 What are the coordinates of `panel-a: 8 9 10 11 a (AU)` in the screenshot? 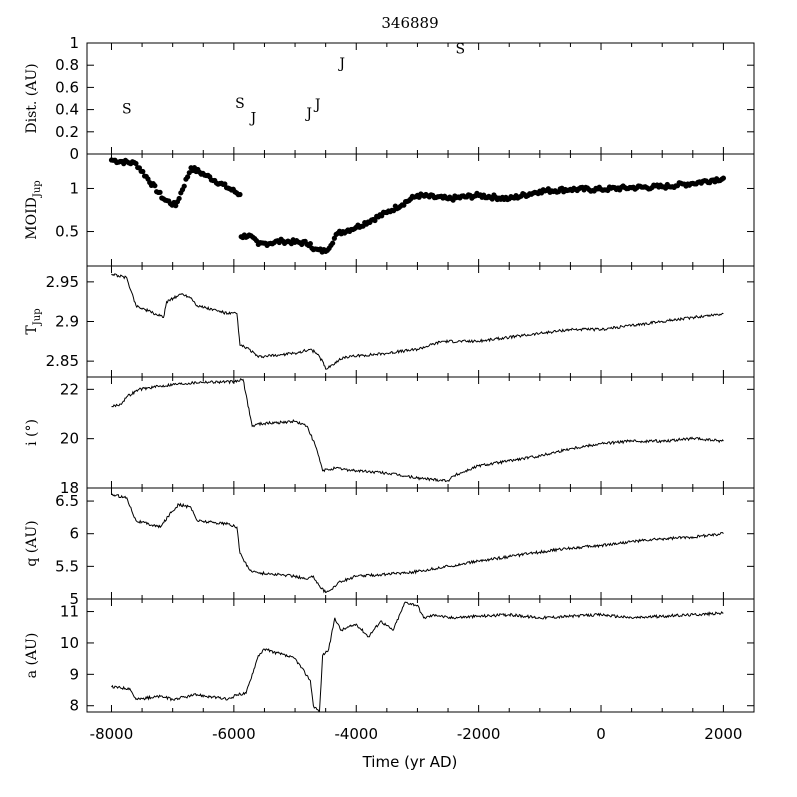 It's located at (389, 656).